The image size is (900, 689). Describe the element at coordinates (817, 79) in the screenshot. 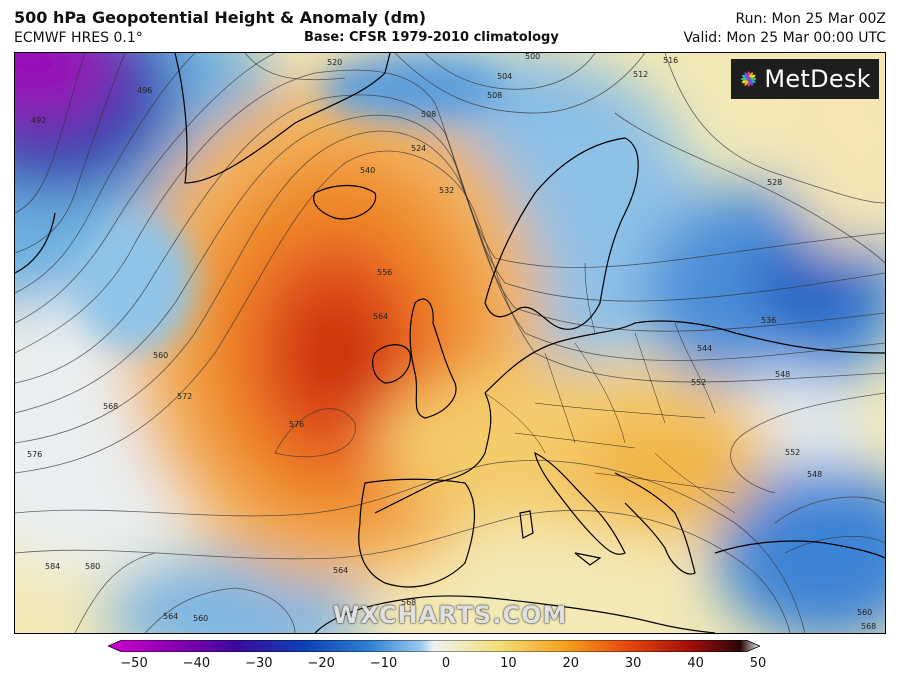

I see `logo-text: MetDesk` at that location.